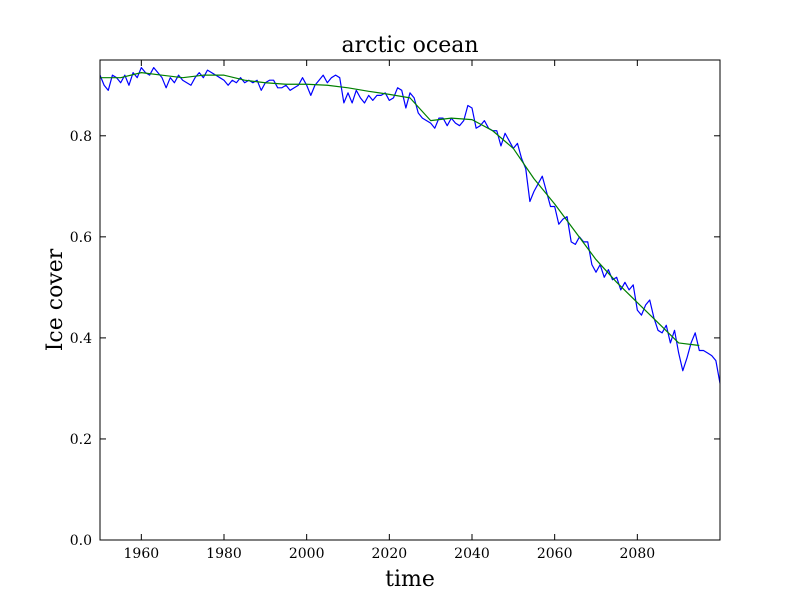 This screenshot has height=600, width=800. Describe the element at coordinates (81, 339) in the screenshot. I see `y-tick-label: 0.4` at that location.